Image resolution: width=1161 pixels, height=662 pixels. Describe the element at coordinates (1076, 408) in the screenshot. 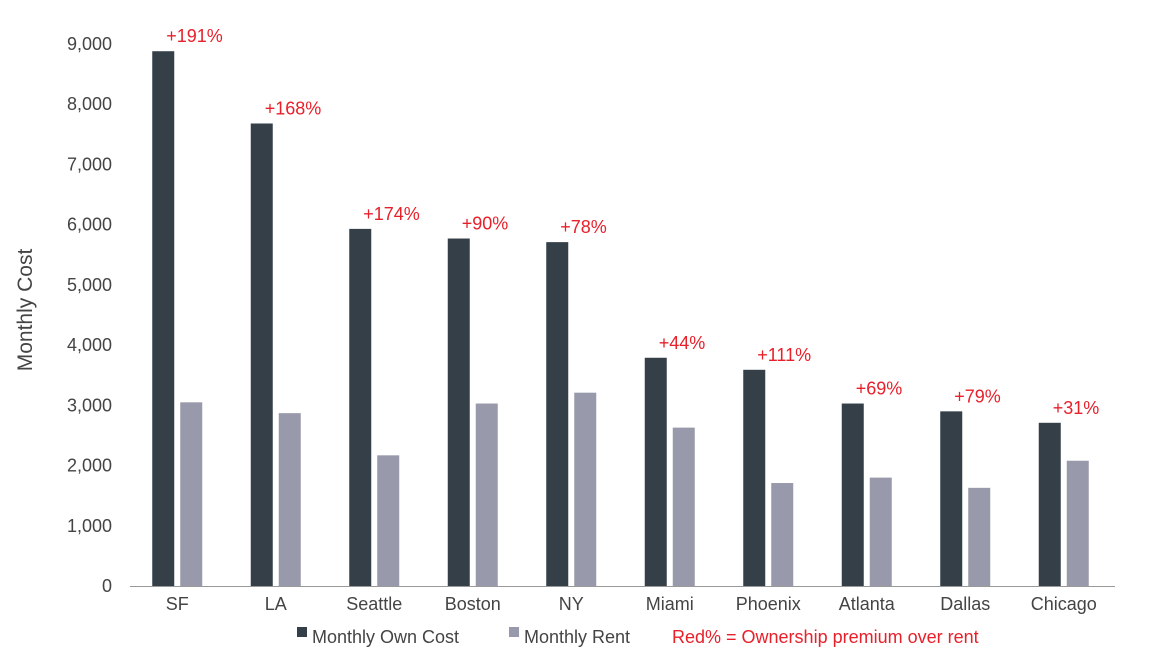

I see `premium-label: +31%` at that location.